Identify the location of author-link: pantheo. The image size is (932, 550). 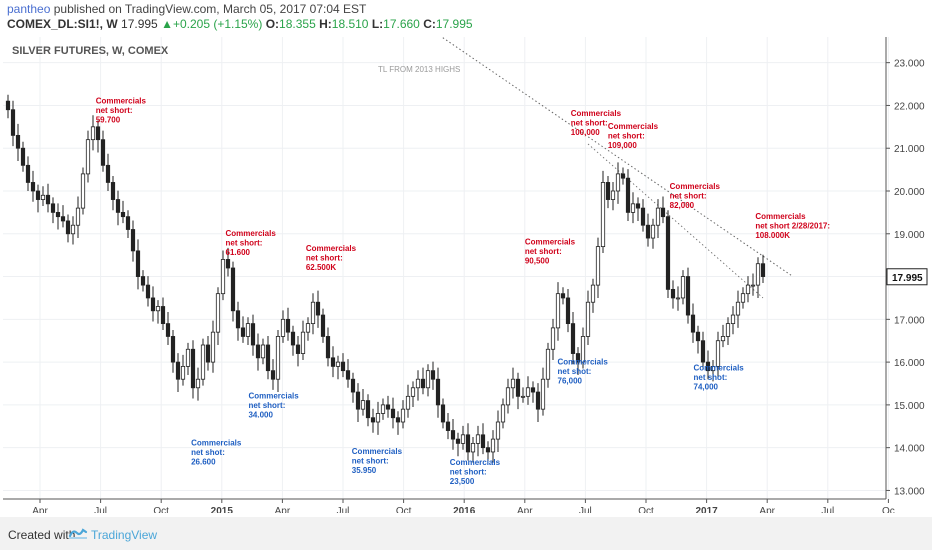
(29, 9).